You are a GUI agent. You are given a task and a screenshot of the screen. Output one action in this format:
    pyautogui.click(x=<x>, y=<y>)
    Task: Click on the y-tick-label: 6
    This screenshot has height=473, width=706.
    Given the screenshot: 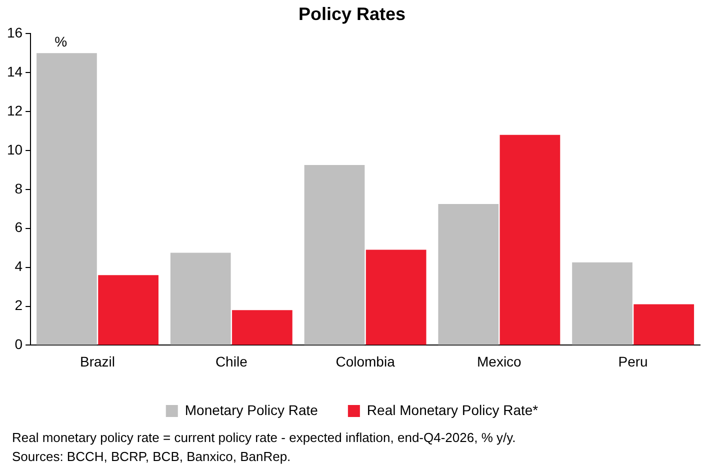 What is the action you would take?
    pyautogui.click(x=18, y=227)
    